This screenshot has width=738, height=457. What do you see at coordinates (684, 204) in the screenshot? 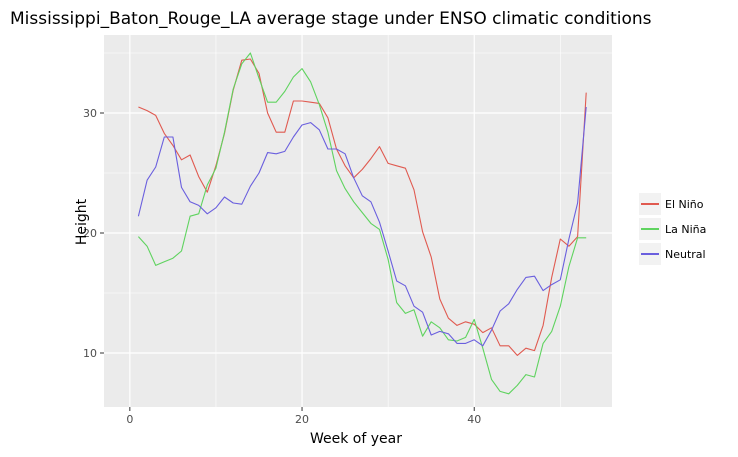
I see `legend-label: El Niño` at bounding box center [684, 204].